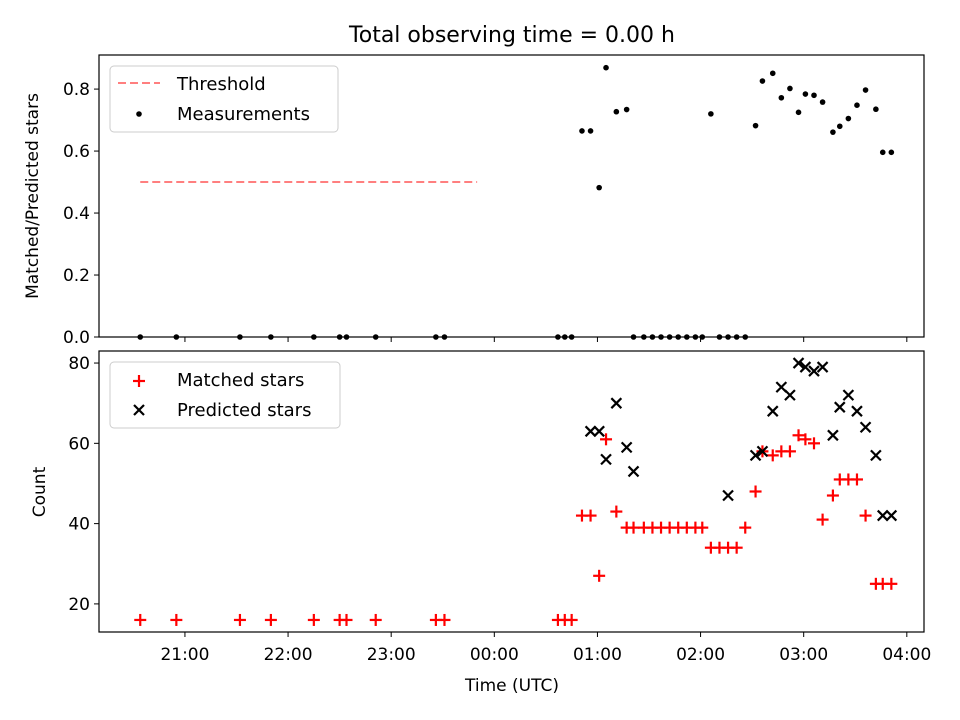 The image size is (960, 720). I want to click on bottom-legend: Matched stars Predicted stars, so click(225, 395).